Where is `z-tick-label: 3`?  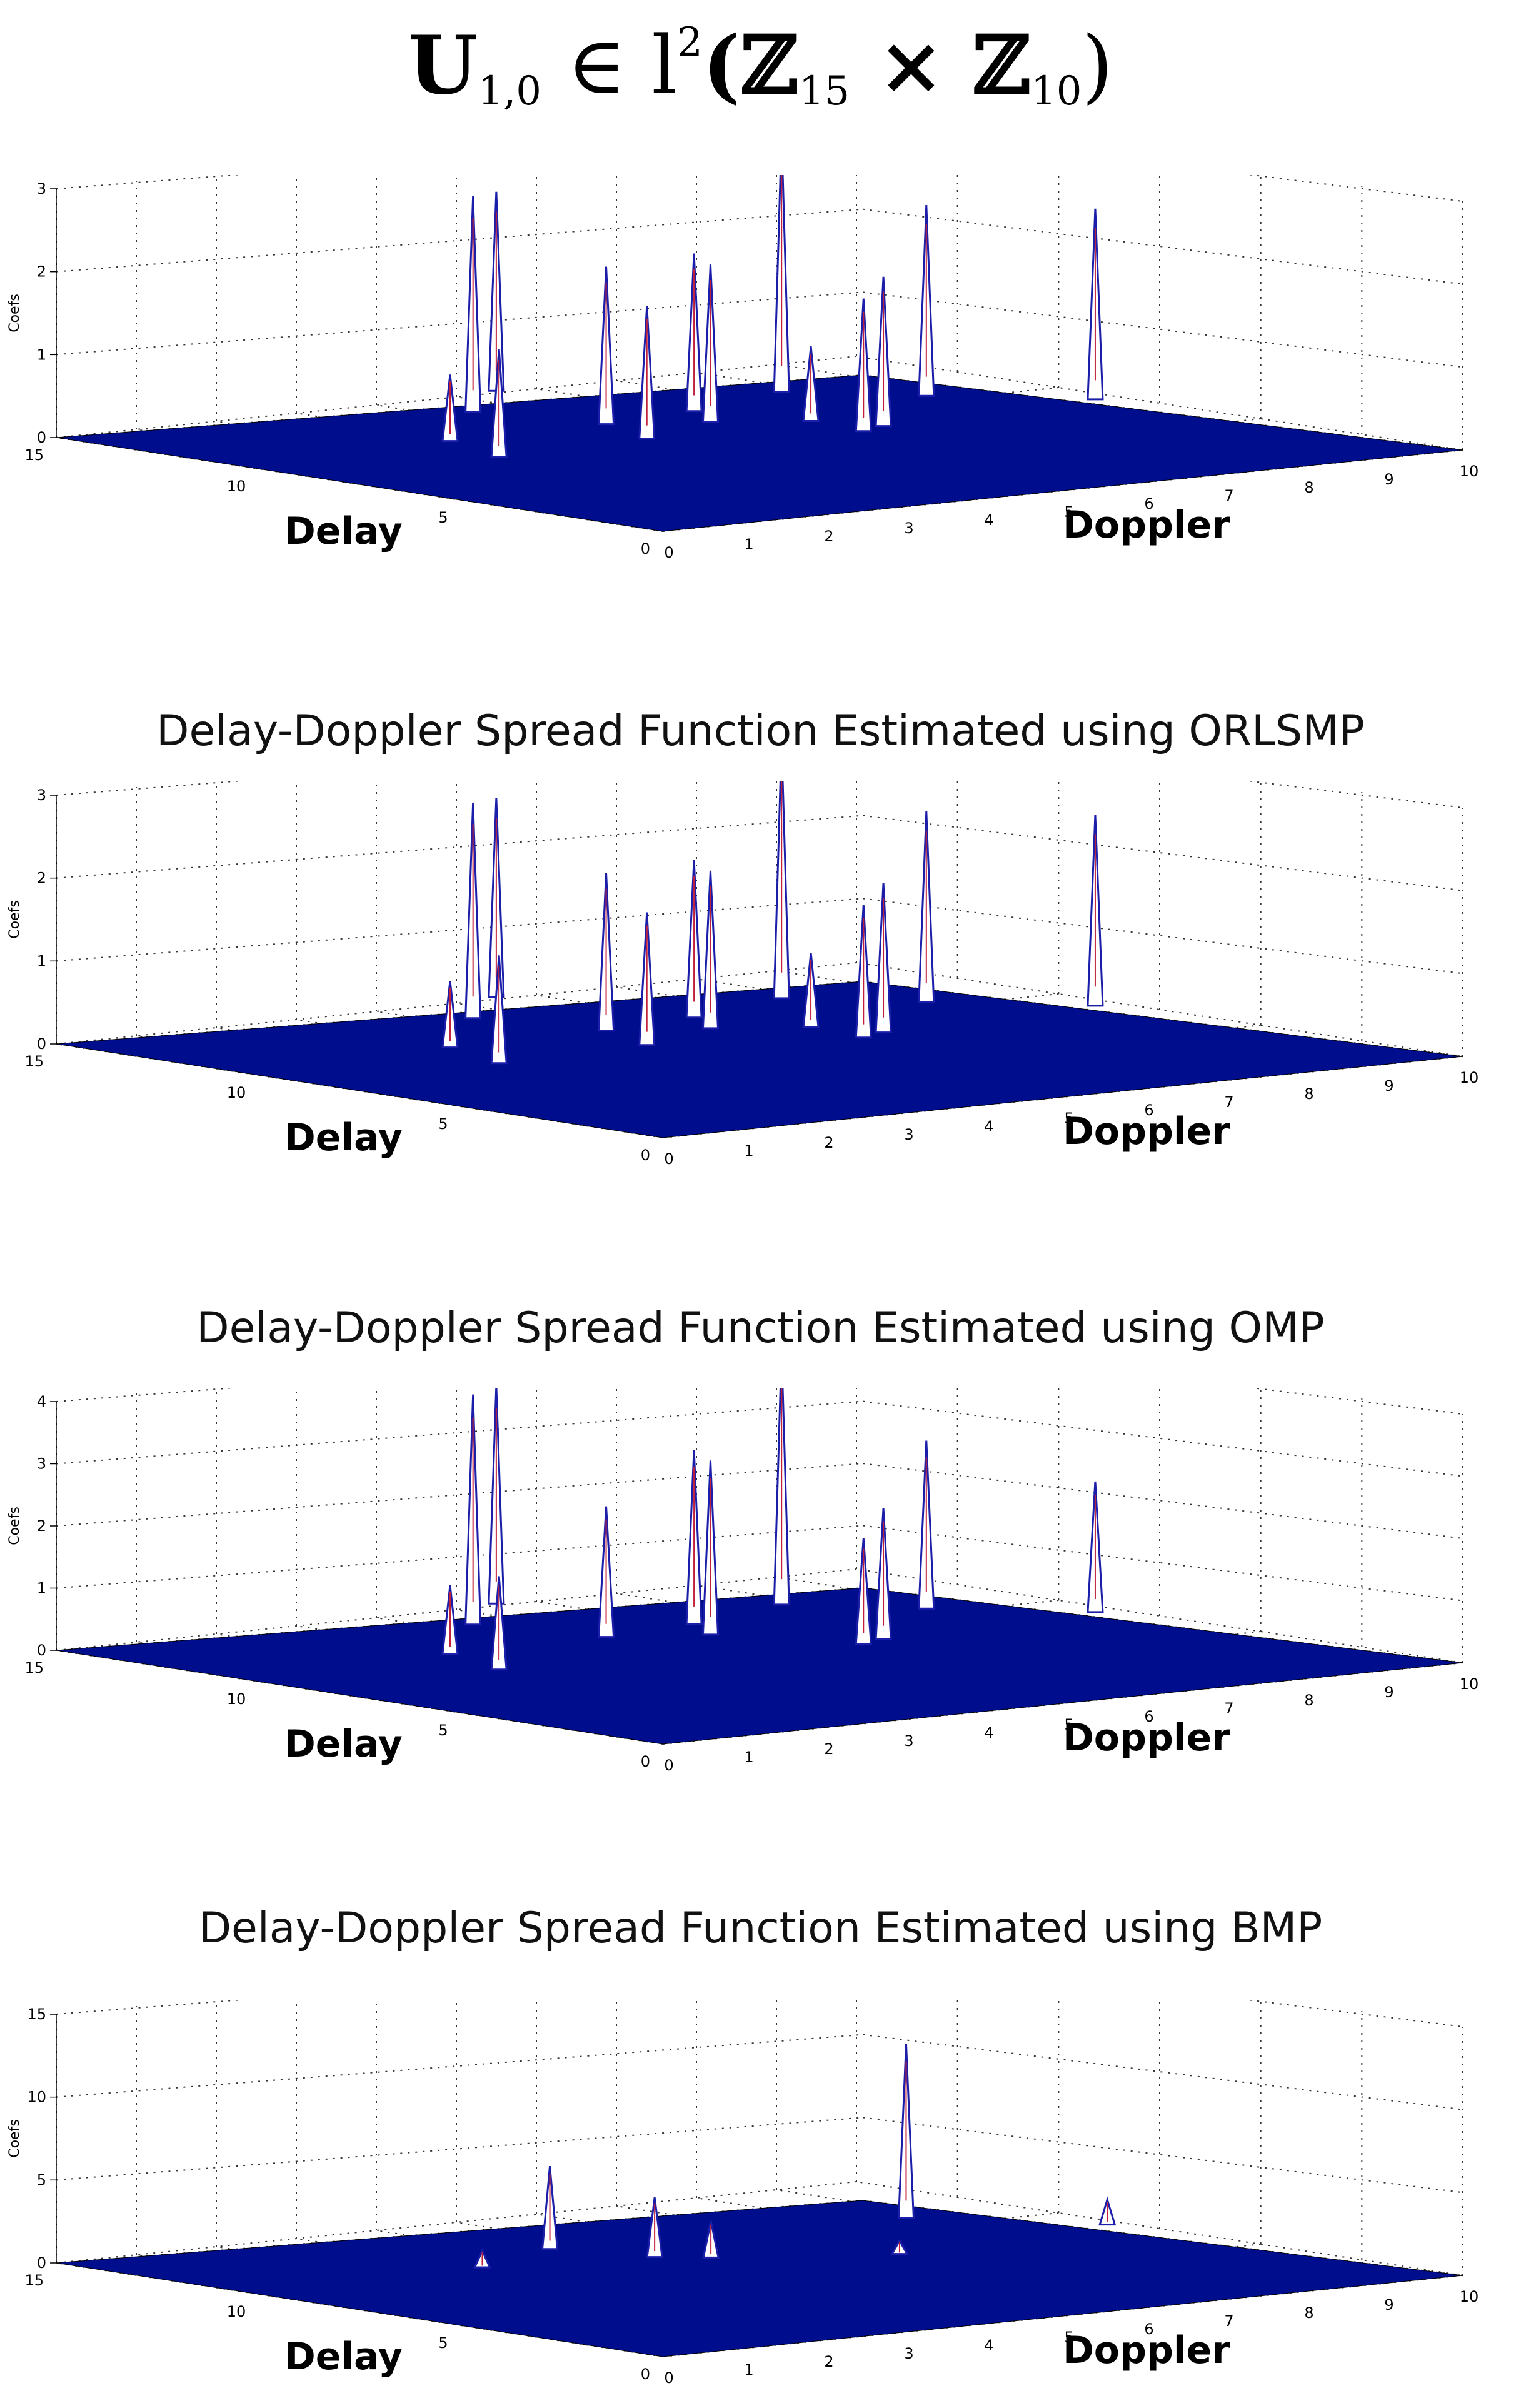
z-tick-label: 3 is located at coordinates (41, 189).